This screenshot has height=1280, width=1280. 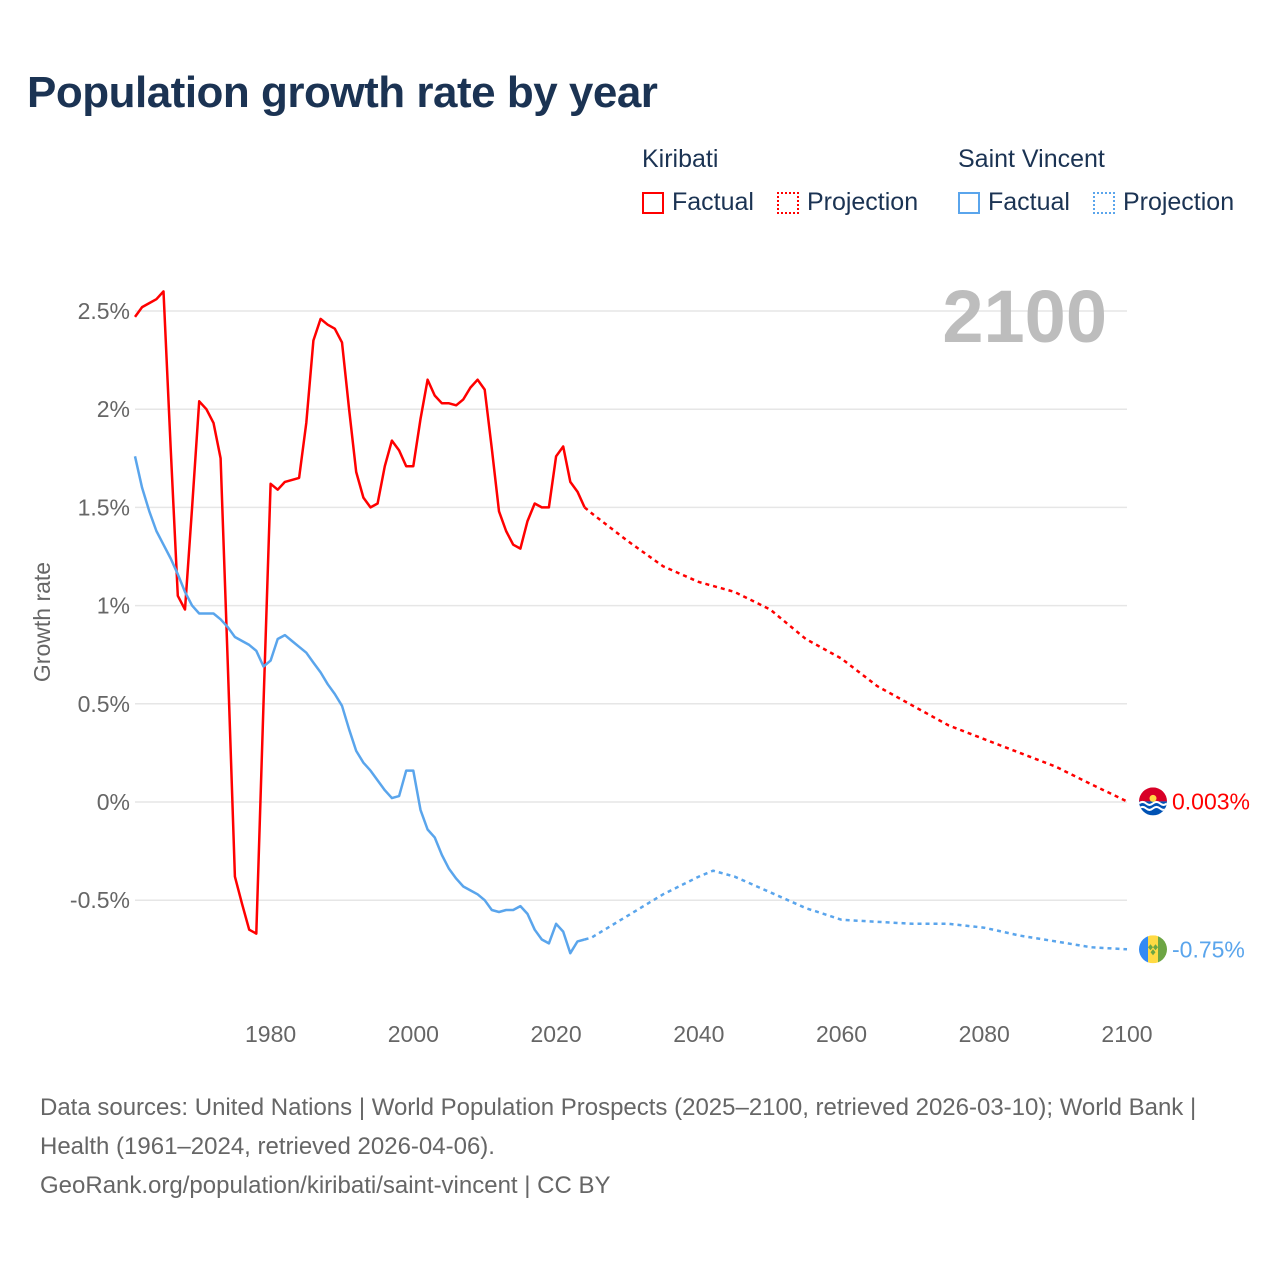 What do you see at coordinates (841, 1034) in the screenshot?
I see `x-tick-label: 2060` at bounding box center [841, 1034].